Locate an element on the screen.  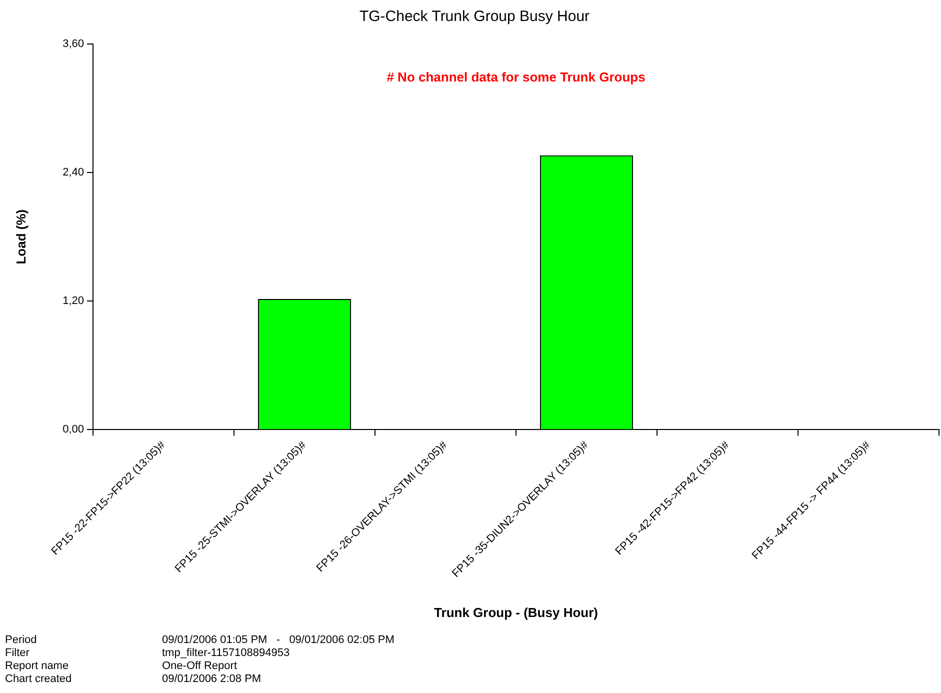
text: One-Off Report is located at coordinates (200, 666).